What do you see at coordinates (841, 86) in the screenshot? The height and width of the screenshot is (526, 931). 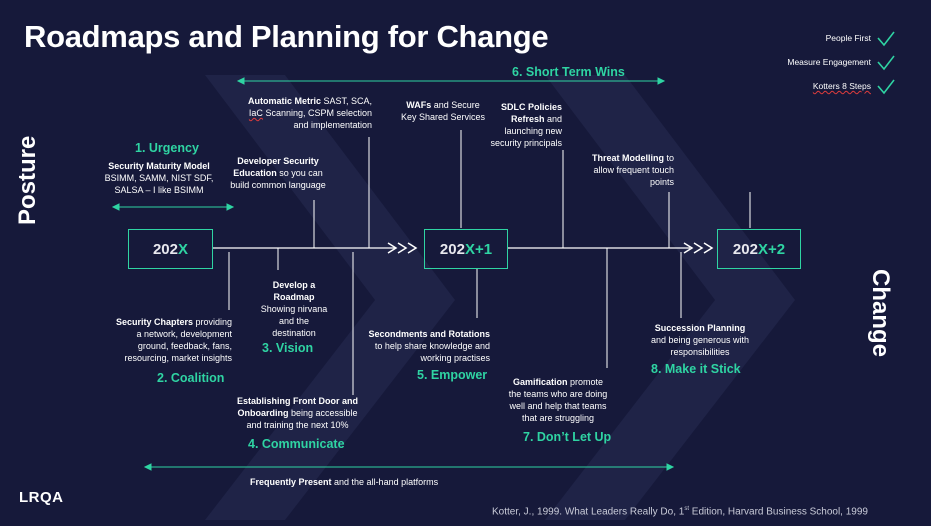 I see `legend-kotters-8-steps: Kotters 8 Steps` at bounding box center [841, 86].